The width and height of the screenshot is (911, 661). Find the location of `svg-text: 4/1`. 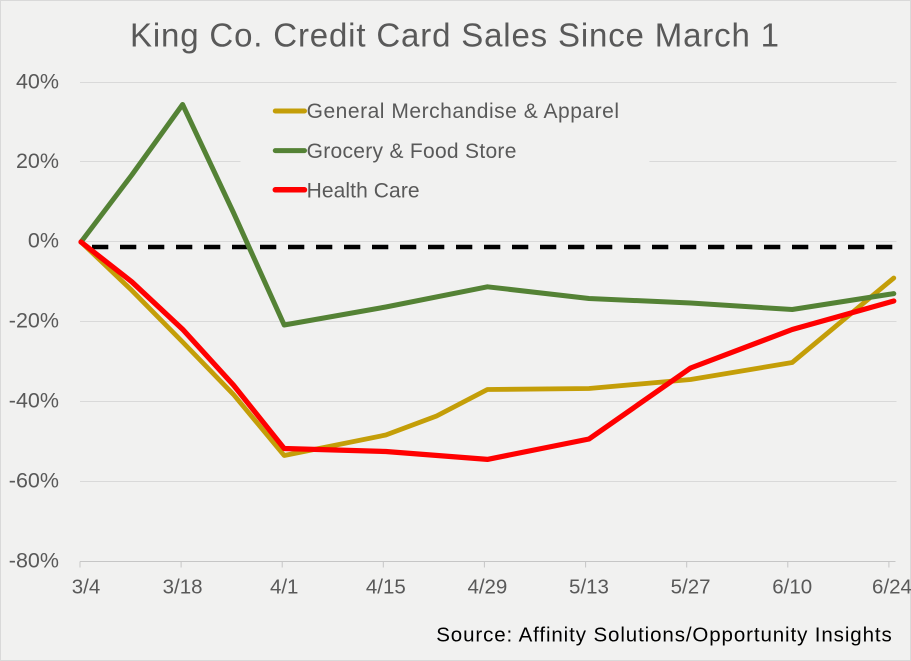

svg-text: 4/1 is located at coordinates (284, 587).